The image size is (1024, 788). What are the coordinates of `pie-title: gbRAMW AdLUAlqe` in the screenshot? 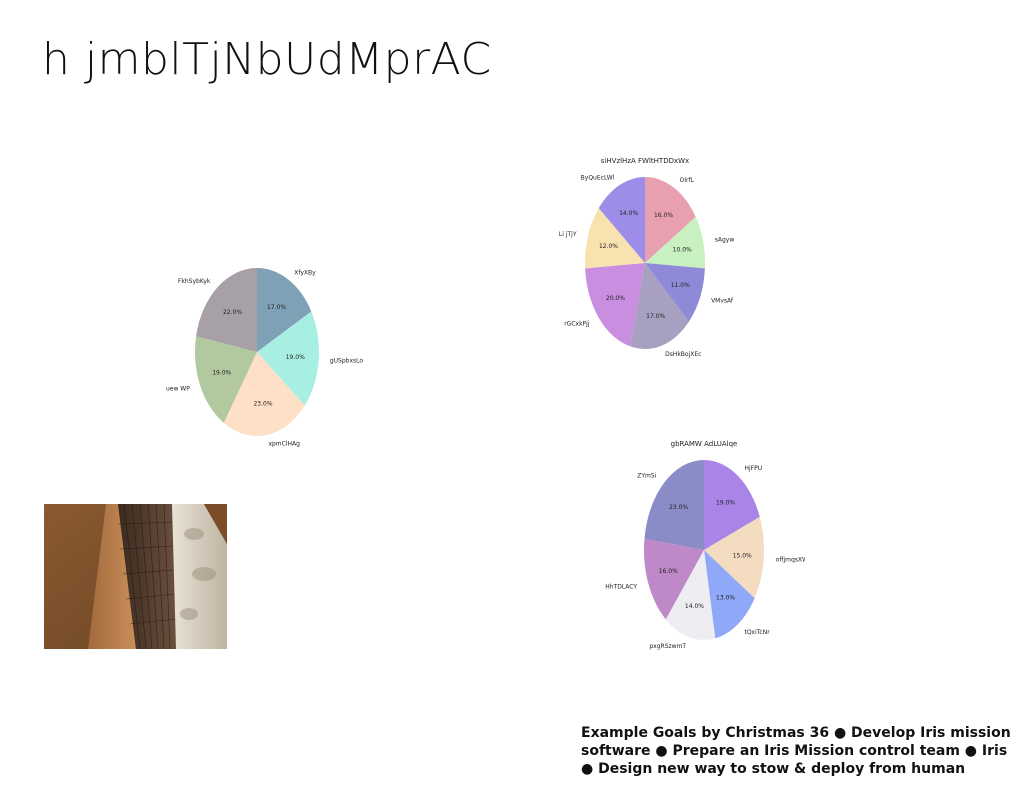 It's located at (704, 444).